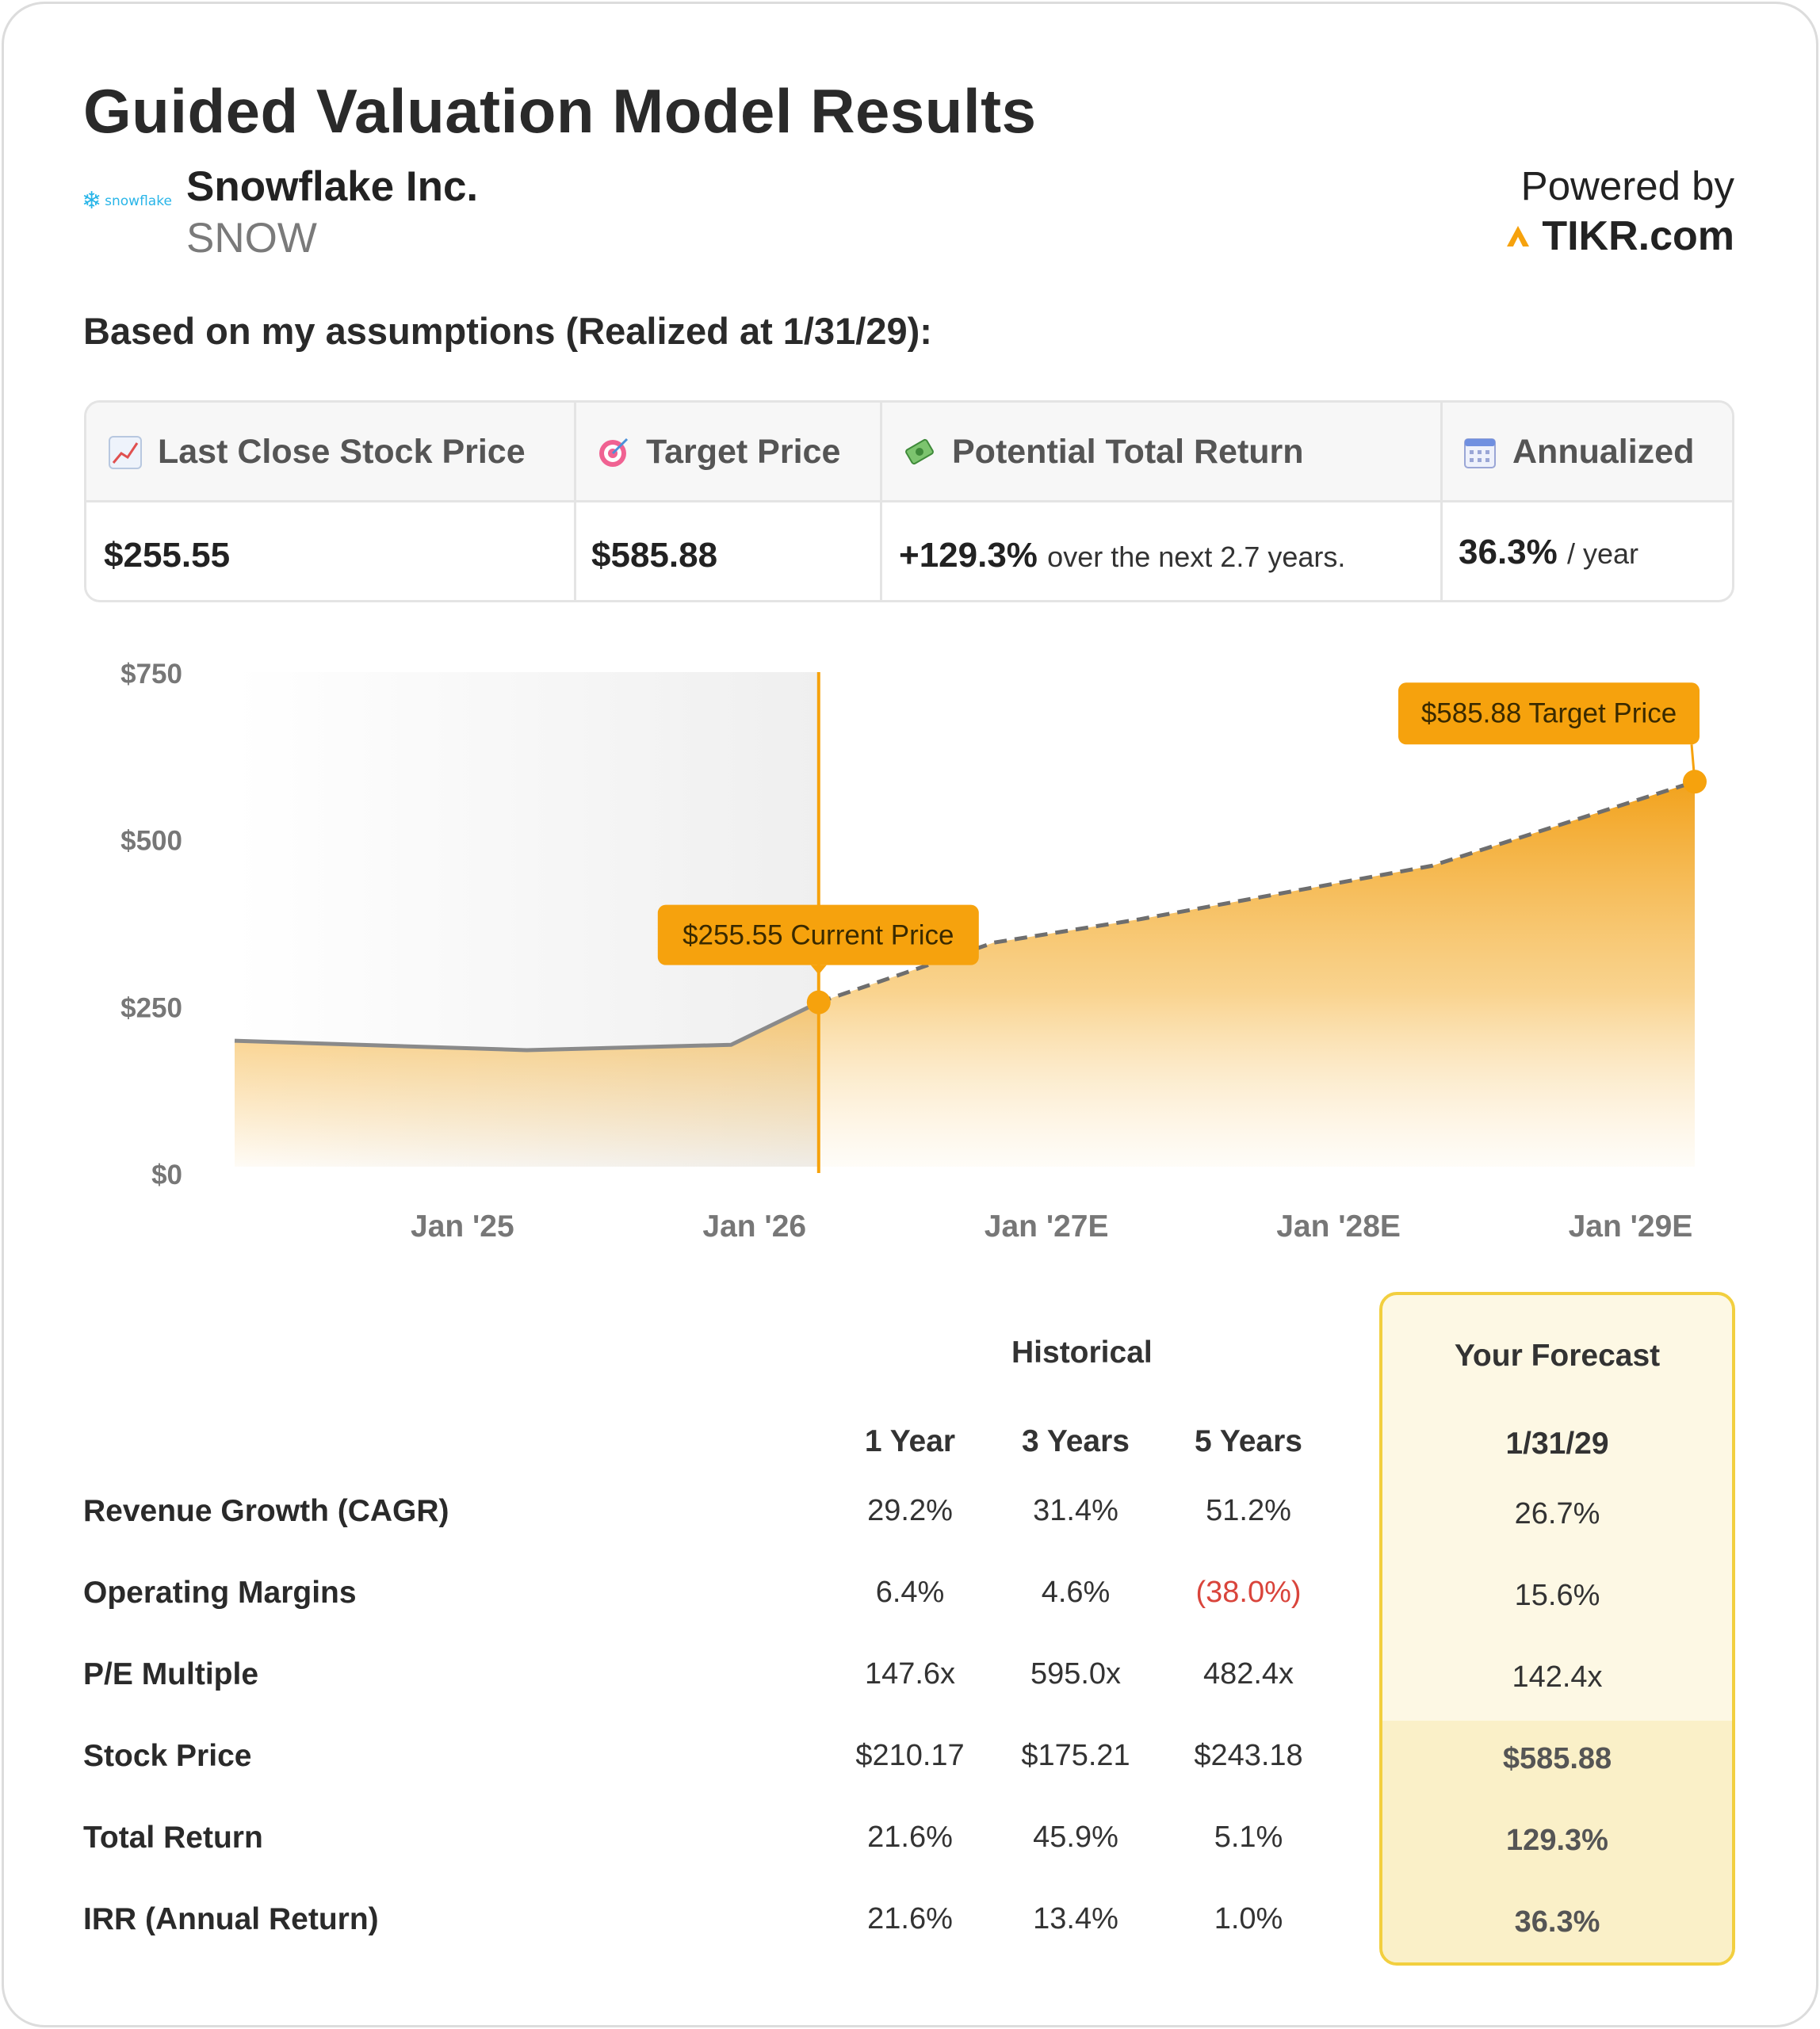 The height and width of the screenshot is (2029, 1820). I want to click on cell-pe-multiple-5y: 482.4x, so click(1248, 1674).